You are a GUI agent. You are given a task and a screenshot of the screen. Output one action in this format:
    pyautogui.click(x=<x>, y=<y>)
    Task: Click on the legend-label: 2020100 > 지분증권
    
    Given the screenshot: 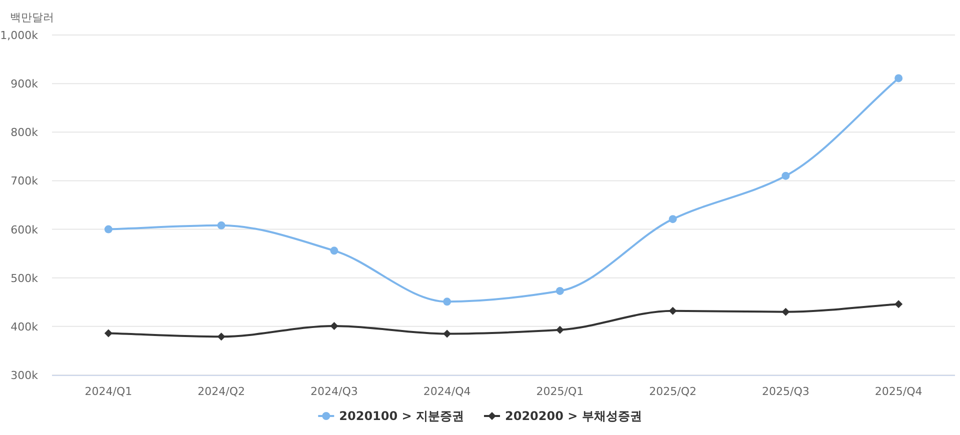 What is the action you would take?
    pyautogui.click(x=401, y=416)
    